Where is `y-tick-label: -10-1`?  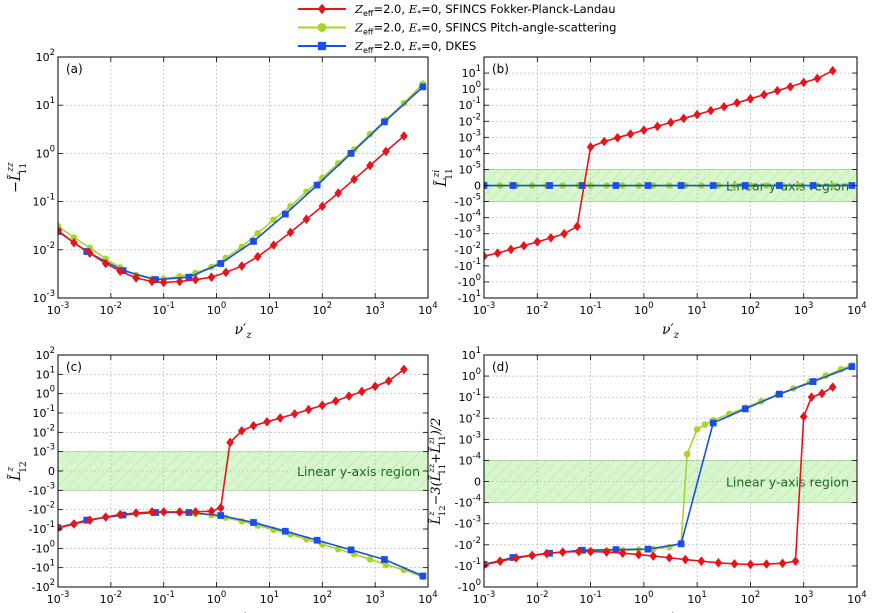
y-tick-label: -10-1 is located at coordinates (468, 265).